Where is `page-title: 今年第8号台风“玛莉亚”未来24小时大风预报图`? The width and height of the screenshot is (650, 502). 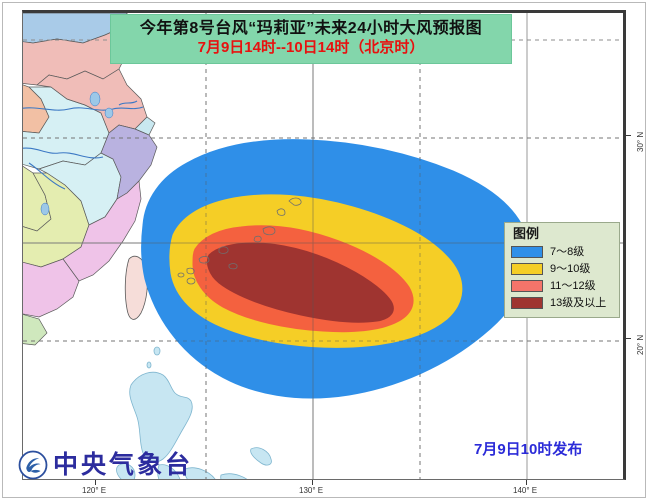
page-title: 今年第8号台风“玛莉亚”未来24小时大风预报图 is located at coordinates (311, 29).